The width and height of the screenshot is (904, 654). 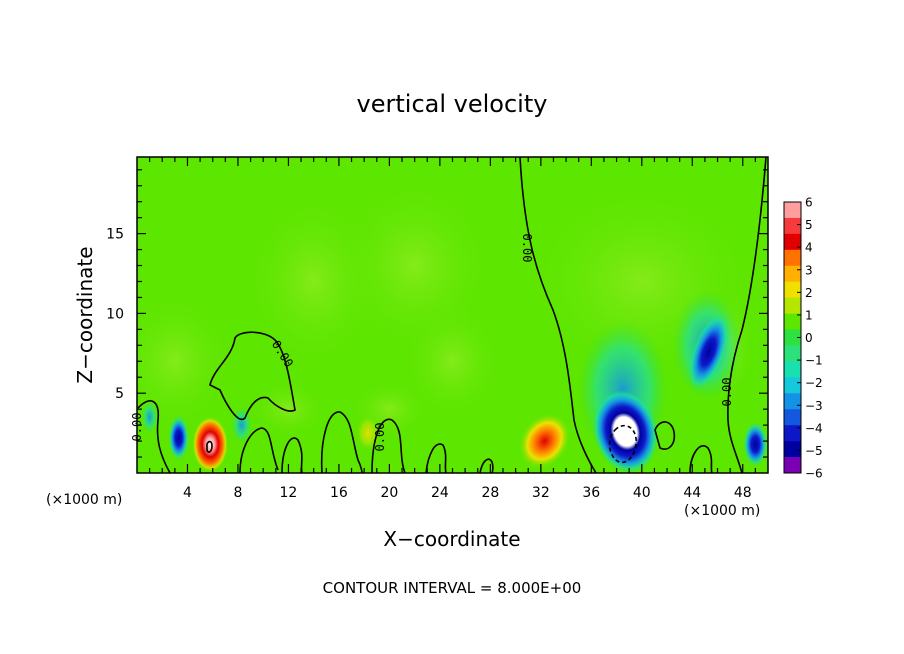 I want to click on colorbar-tick-label: 1, so click(x=809, y=315).